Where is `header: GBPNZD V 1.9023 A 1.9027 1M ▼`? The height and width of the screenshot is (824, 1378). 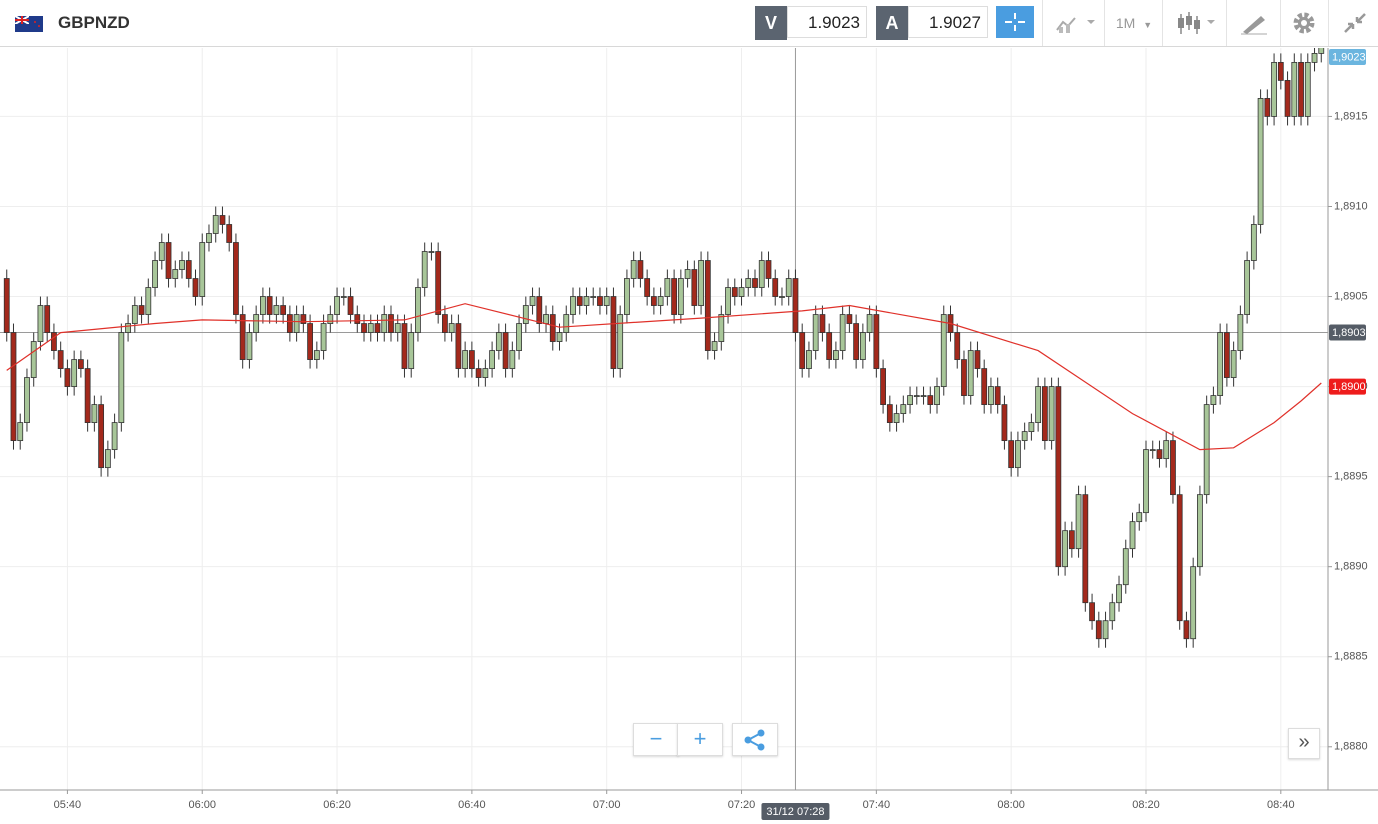 header: GBPNZD V 1.9023 A 1.9027 1M ▼ is located at coordinates (689, 23).